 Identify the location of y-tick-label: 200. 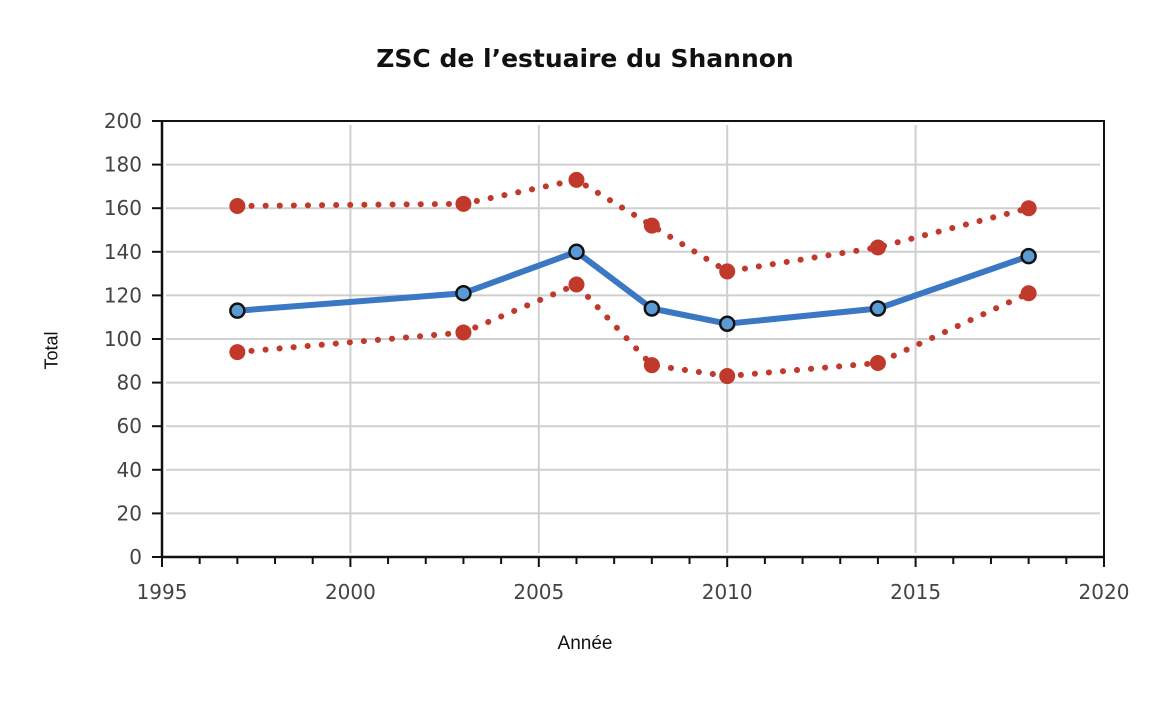
(123, 121).